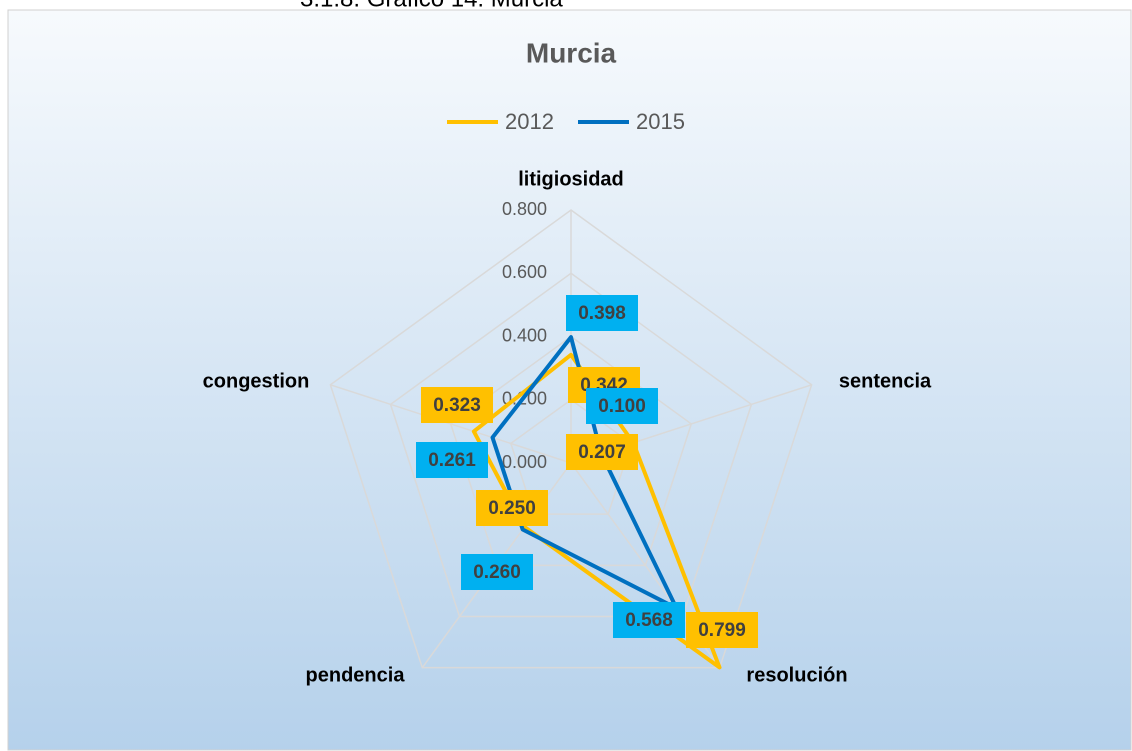  I want to click on chart-title: Murcia, so click(571, 52).